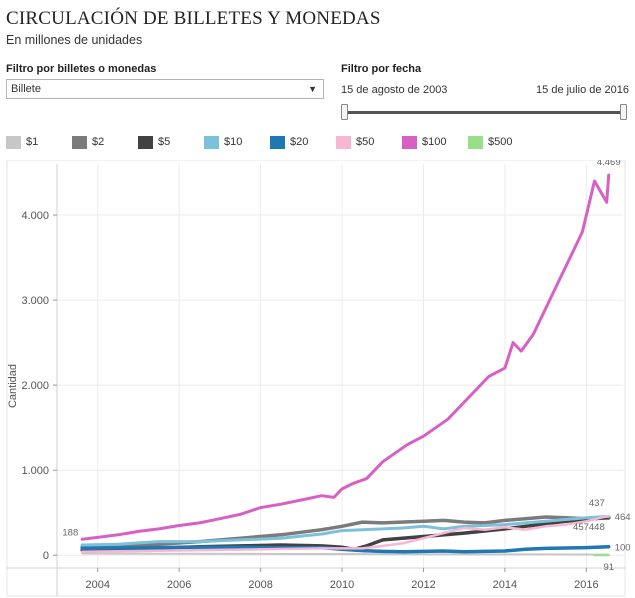  I want to click on date-filter-label: Filtro por fecha, so click(381, 69).